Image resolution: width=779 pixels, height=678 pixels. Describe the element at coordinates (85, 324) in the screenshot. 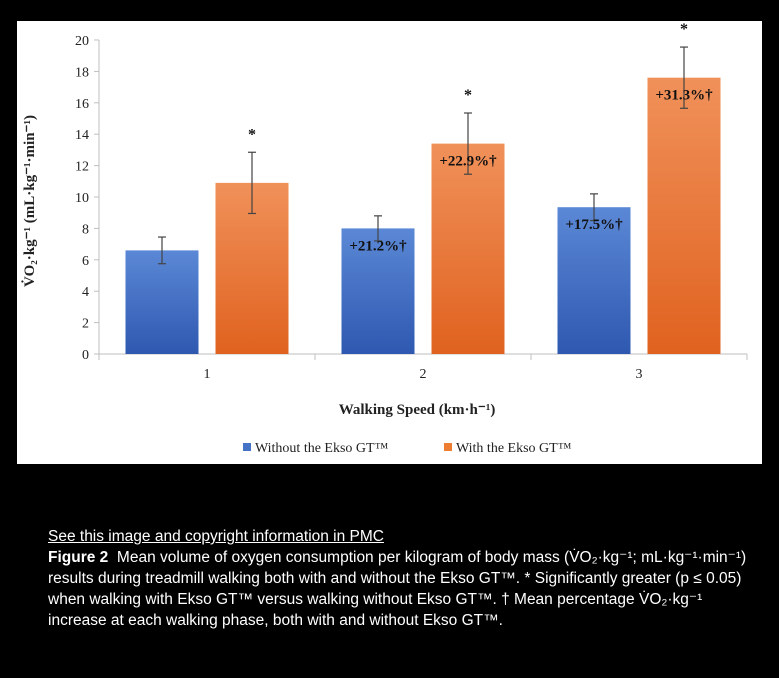

I see `y-tick-label: 2` at that location.